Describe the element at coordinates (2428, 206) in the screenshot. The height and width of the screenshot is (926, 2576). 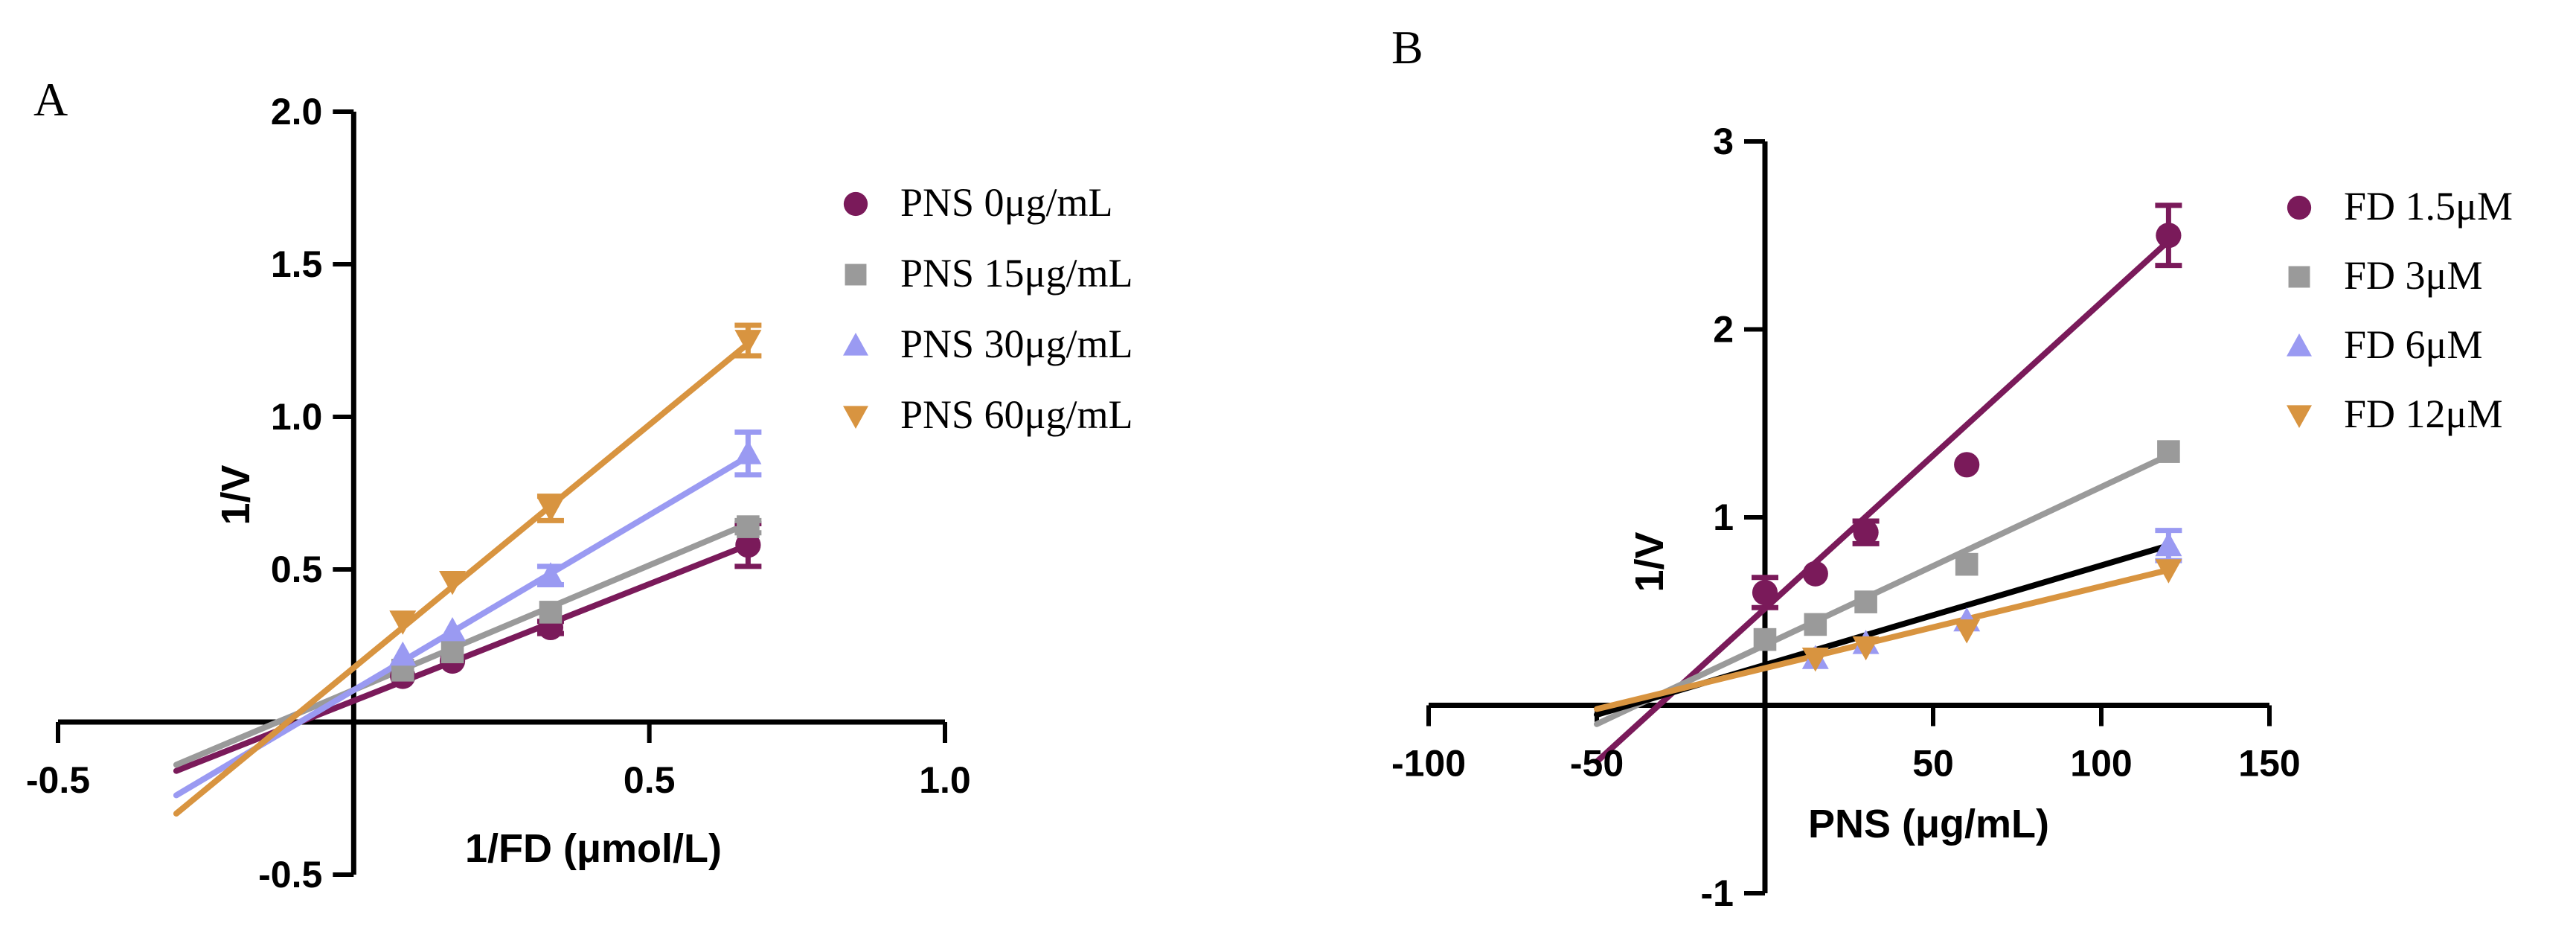
I see `legend-label: FD 1.5μM` at that location.